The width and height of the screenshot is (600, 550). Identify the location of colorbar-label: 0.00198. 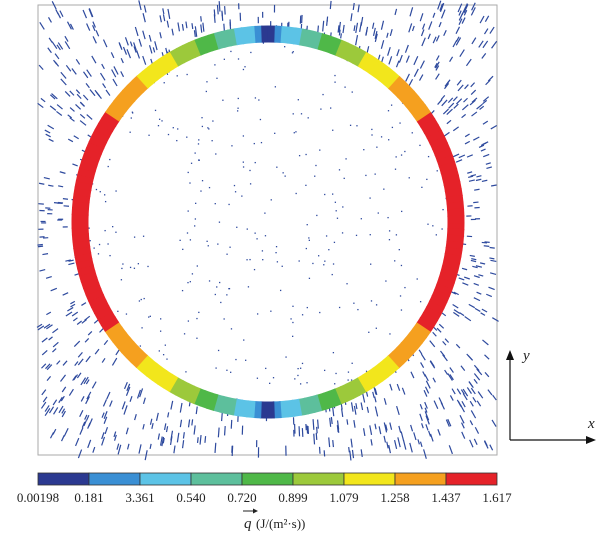
(38, 497).